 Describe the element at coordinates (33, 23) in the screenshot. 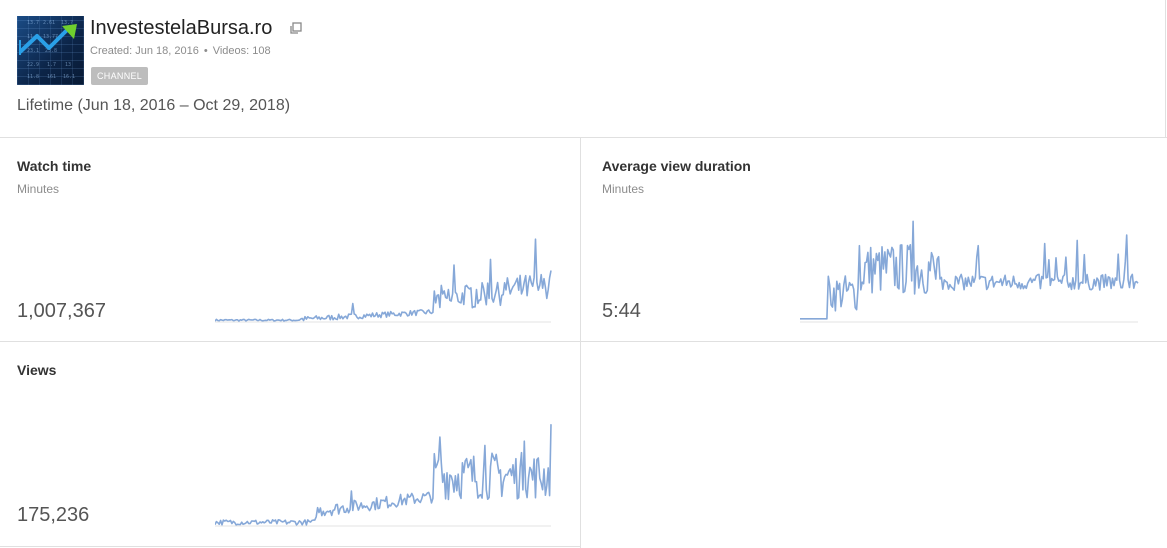

I see `svg-text: 13.7` at that location.